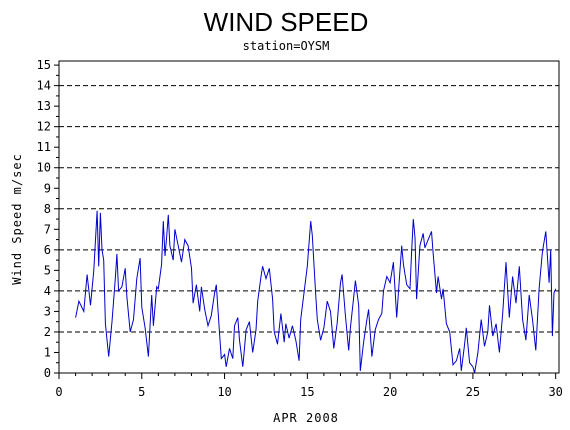  I want to click on y-tick-label: 11, so click(44, 147).